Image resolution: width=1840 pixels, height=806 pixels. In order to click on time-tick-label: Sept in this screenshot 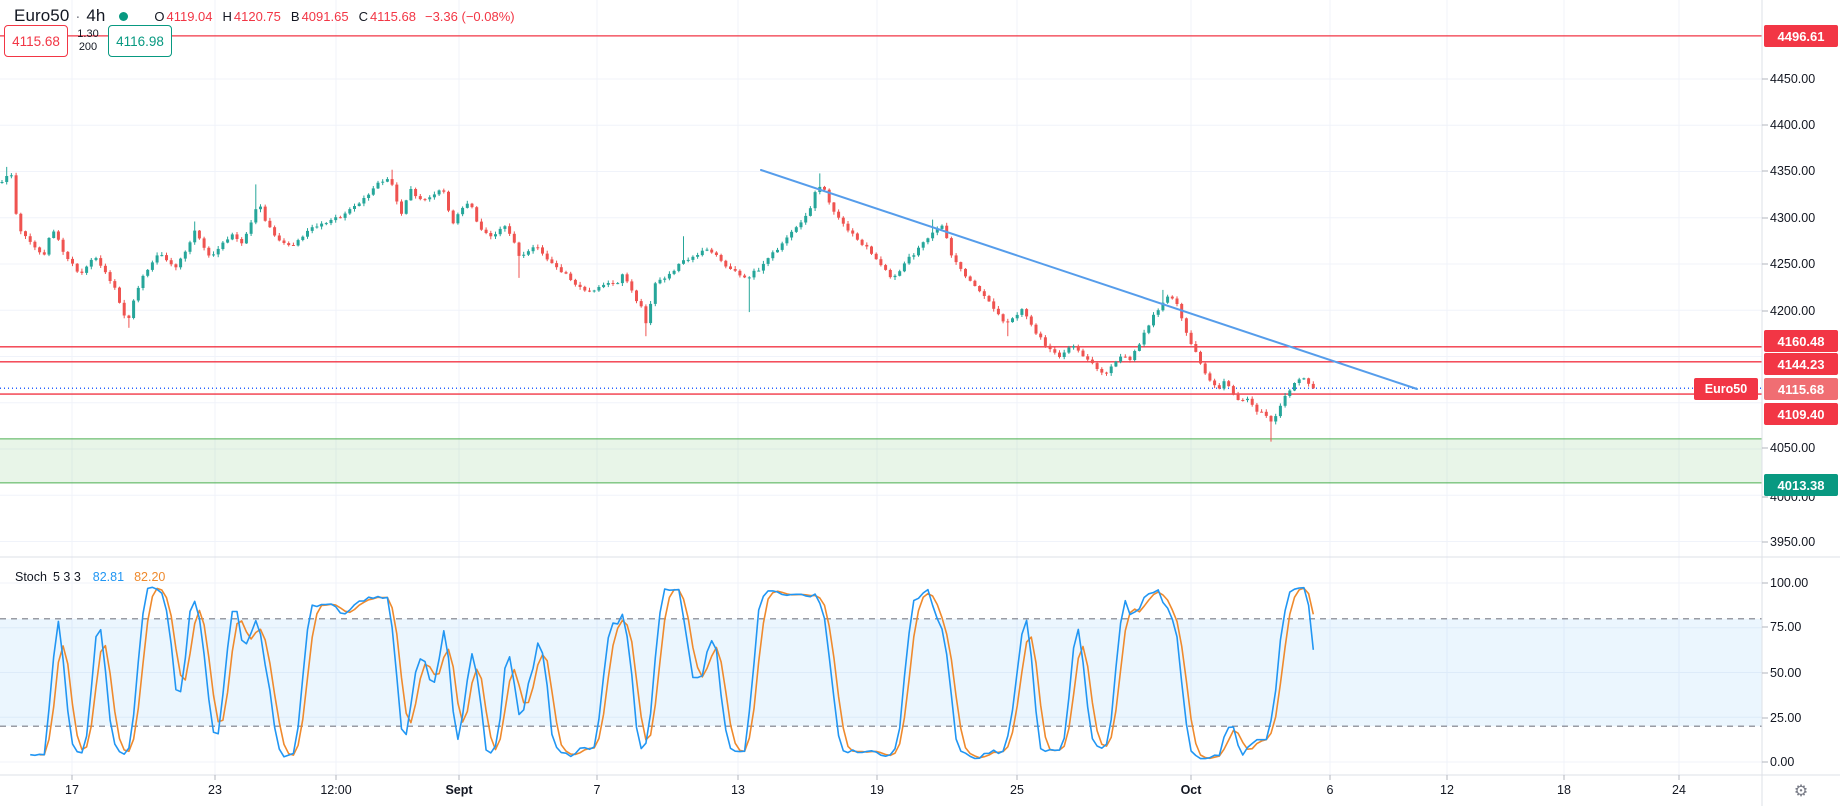, I will do `click(459, 790)`.